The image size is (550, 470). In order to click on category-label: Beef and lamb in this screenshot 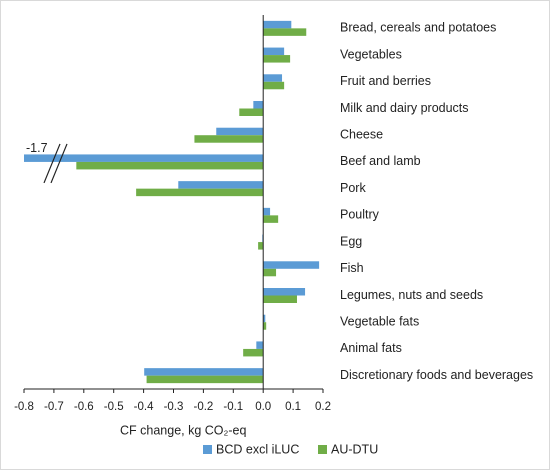, I will do `click(380, 161)`.